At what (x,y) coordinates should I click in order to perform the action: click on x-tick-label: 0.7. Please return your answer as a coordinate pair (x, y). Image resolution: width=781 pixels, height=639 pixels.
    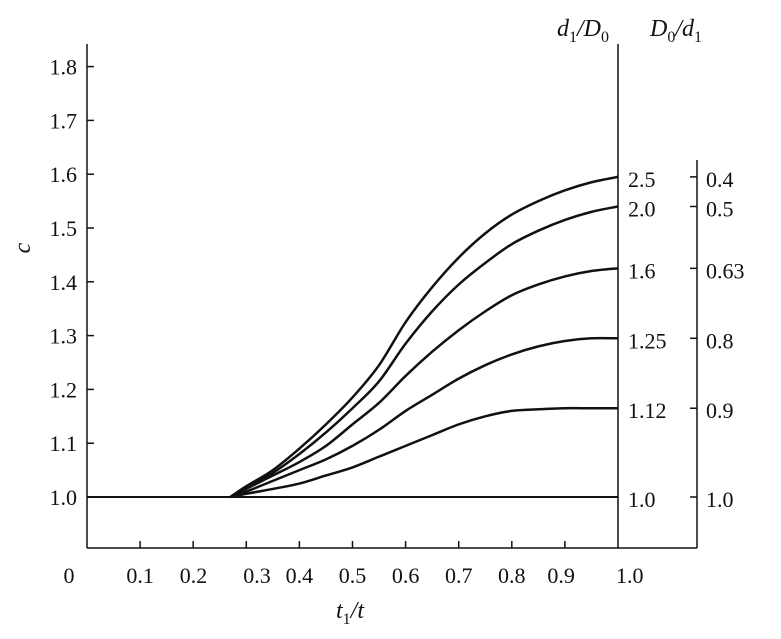
    Looking at the image, I should click on (459, 575).